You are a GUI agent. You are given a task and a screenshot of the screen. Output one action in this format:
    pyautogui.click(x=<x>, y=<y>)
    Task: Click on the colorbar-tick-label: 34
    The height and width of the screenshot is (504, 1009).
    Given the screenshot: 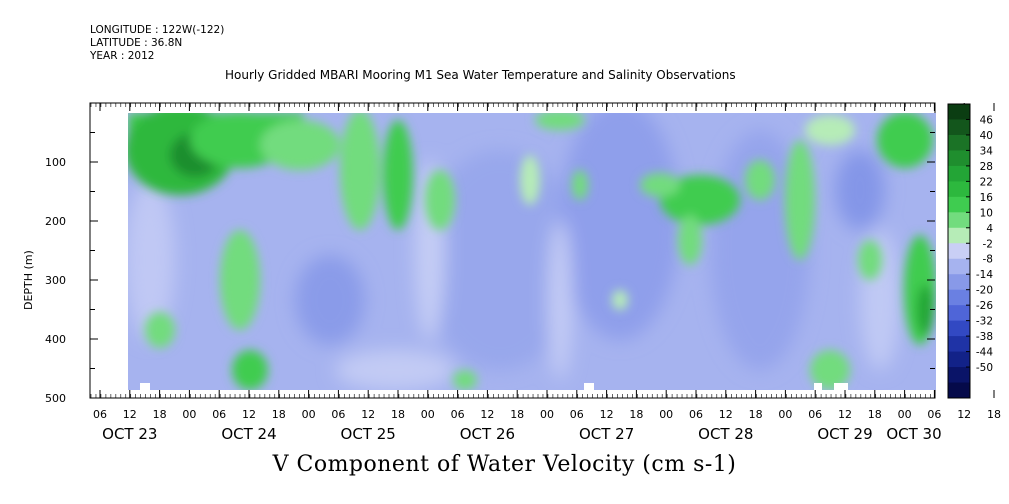 What is the action you would take?
    pyautogui.click(x=987, y=151)
    